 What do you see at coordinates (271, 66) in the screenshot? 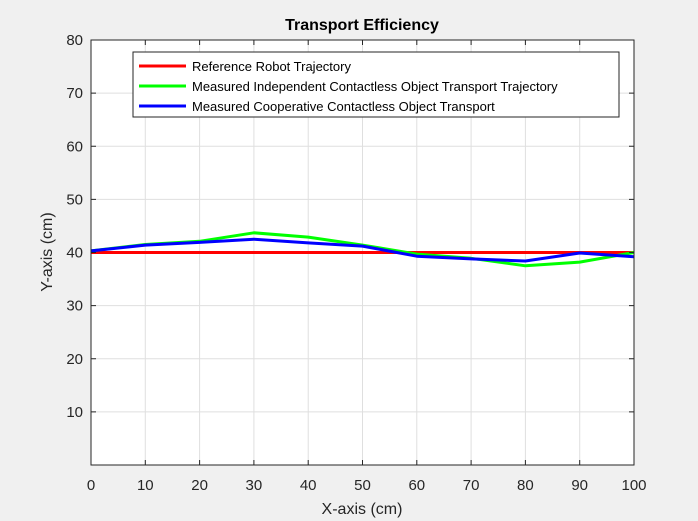
I see `legend-label-reference: Reference Robot Trajectory` at bounding box center [271, 66].